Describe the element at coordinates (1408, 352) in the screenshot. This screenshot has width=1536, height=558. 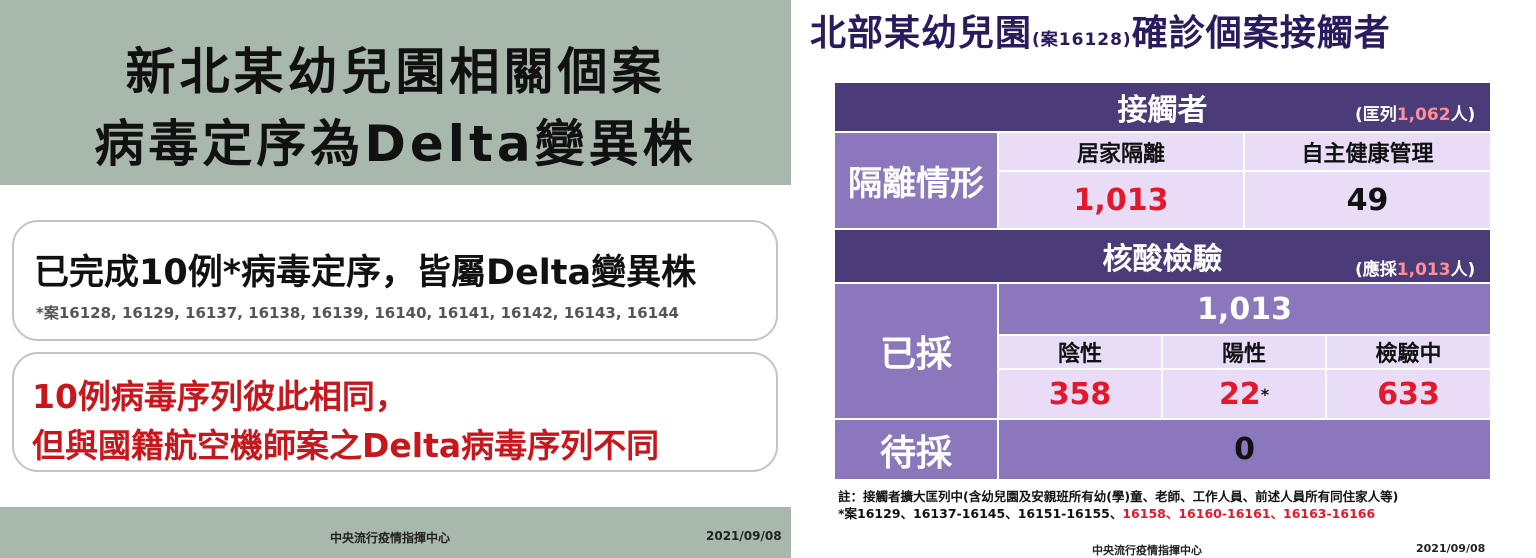
I see `testing-label: 檢驗中` at that location.